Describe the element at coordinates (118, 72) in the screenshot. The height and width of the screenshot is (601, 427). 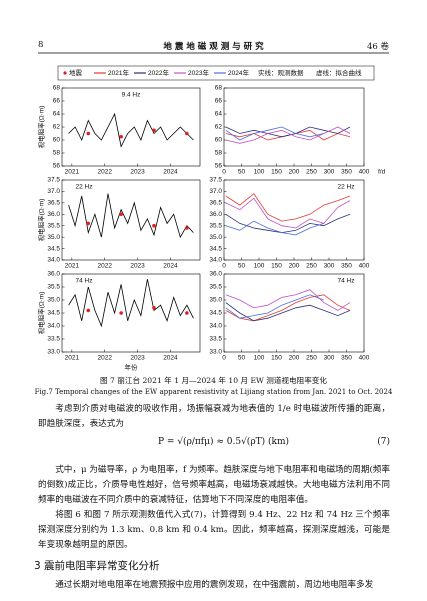
I see `legend-label: 2021年` at that location.